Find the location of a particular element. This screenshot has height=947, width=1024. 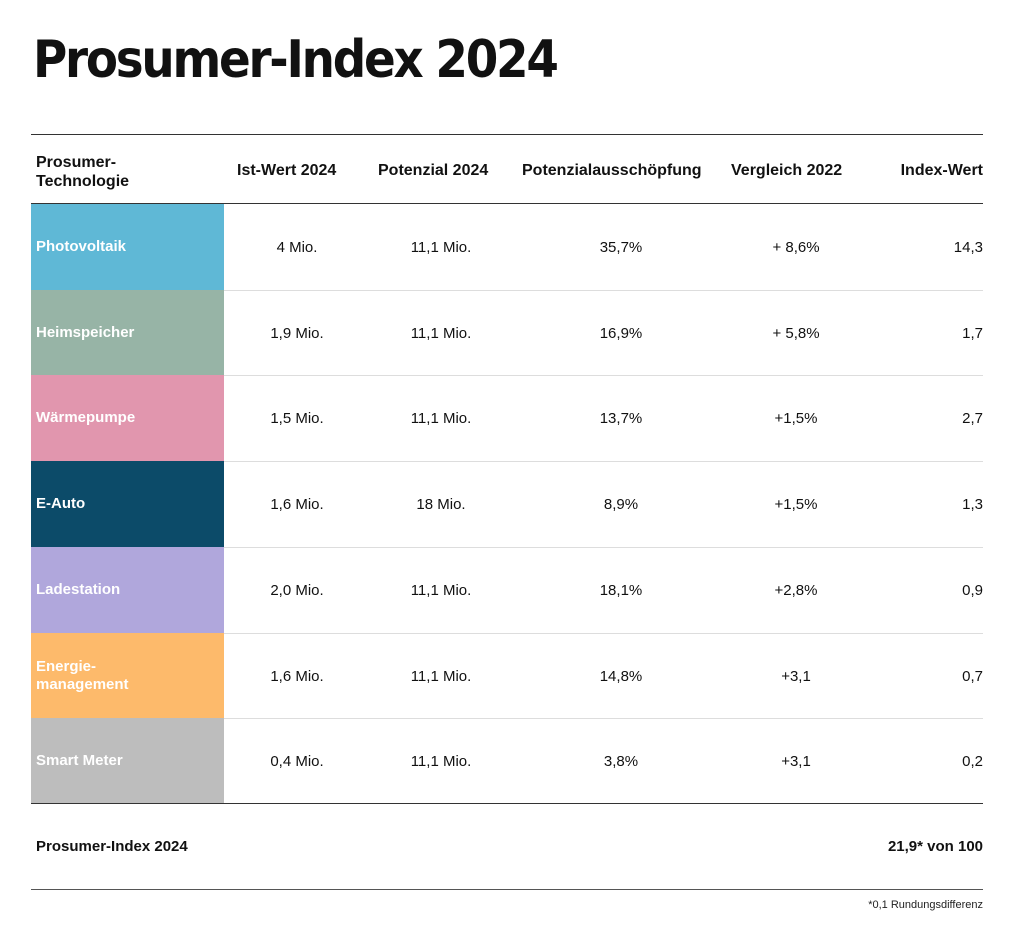

footer-rule is located at coordinates (507, 889).